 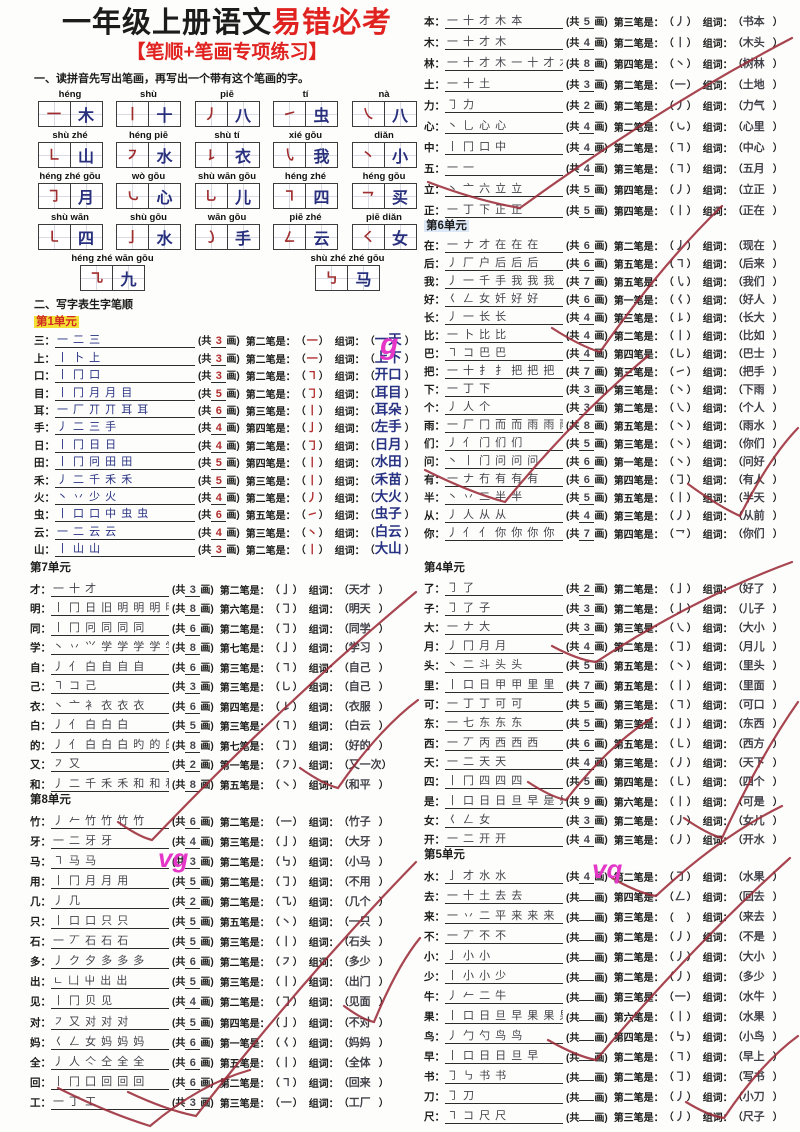 I want to click on stroke-order-row: 了：㇆ 了 (共 2 画) 第二笔是： （亅） 组词： （好了）, so click(x=611, y=587).